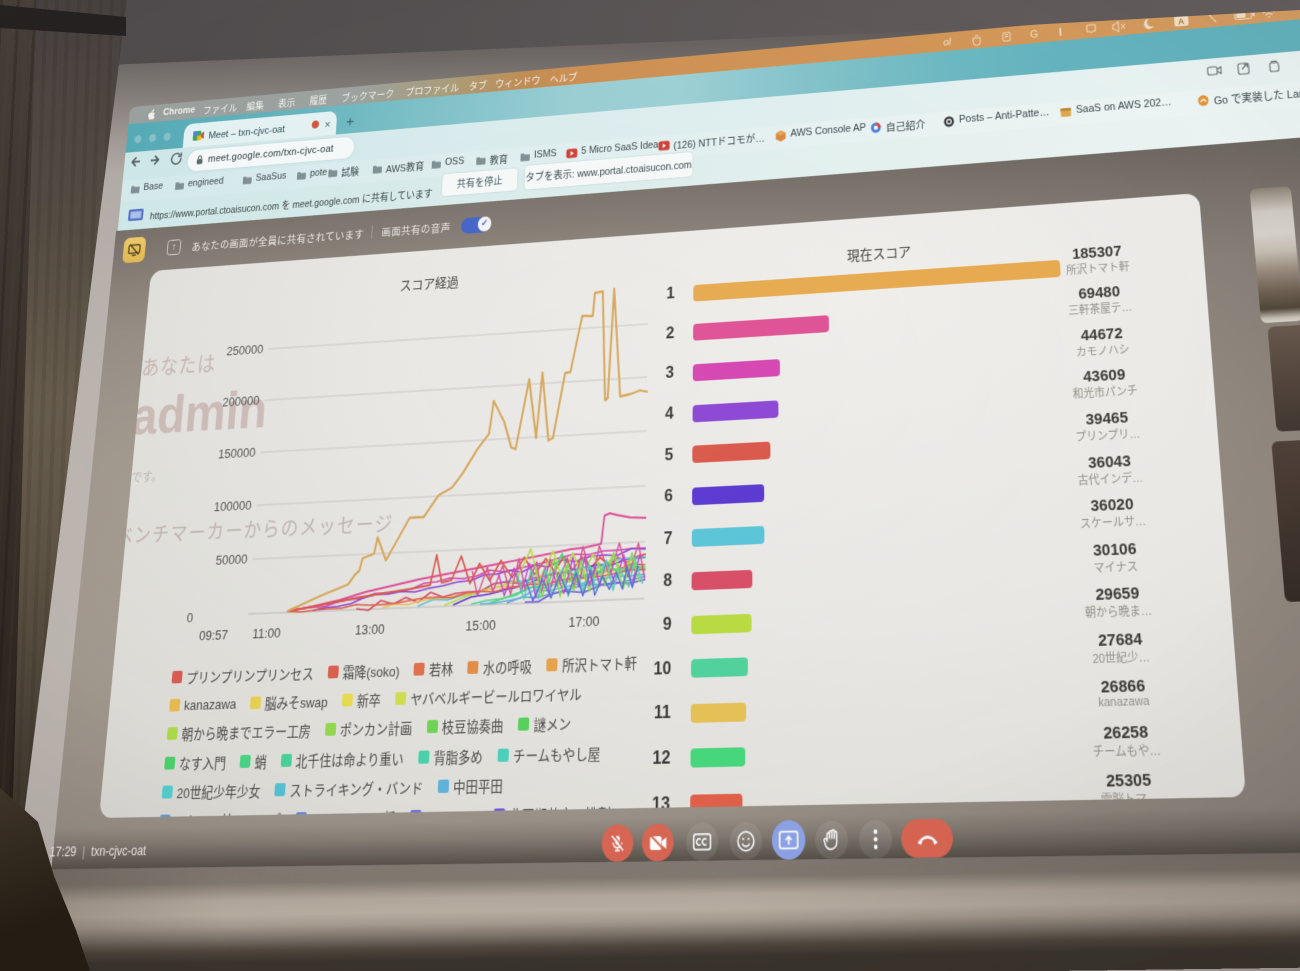  What do you see at coordinates (190, 618) in the screenshot?
I see `svg-text: 0` at bounding box center [190, 618].